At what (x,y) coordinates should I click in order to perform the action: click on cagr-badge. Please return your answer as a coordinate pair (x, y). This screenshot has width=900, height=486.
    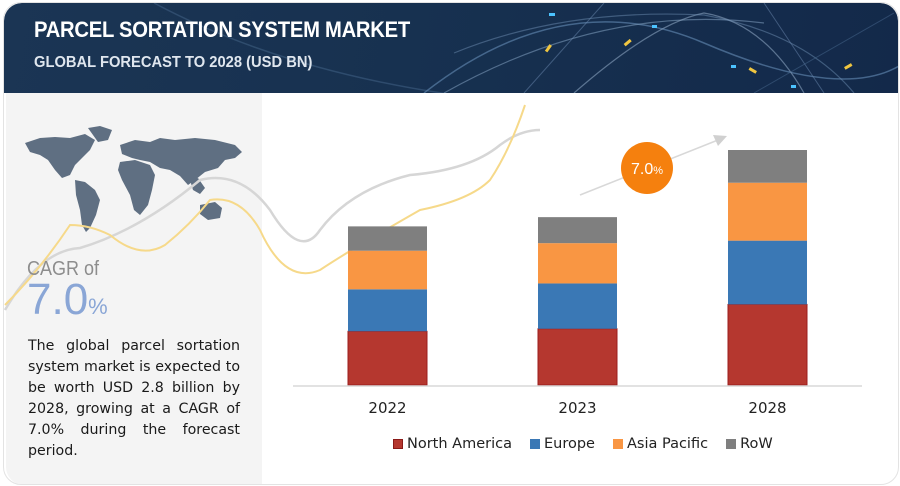
    Looking at the image, I should click on (647, 168).